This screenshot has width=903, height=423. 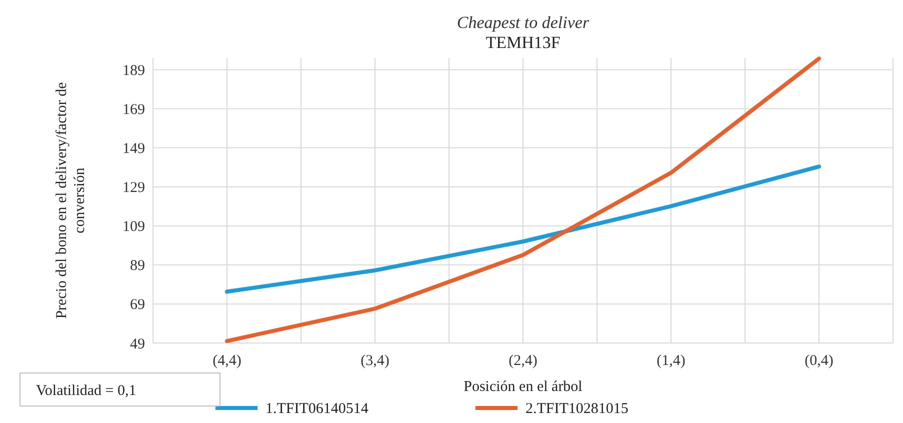 I want to click on legend-label: 2.TFIT10281015, so click(x=577, y=409).